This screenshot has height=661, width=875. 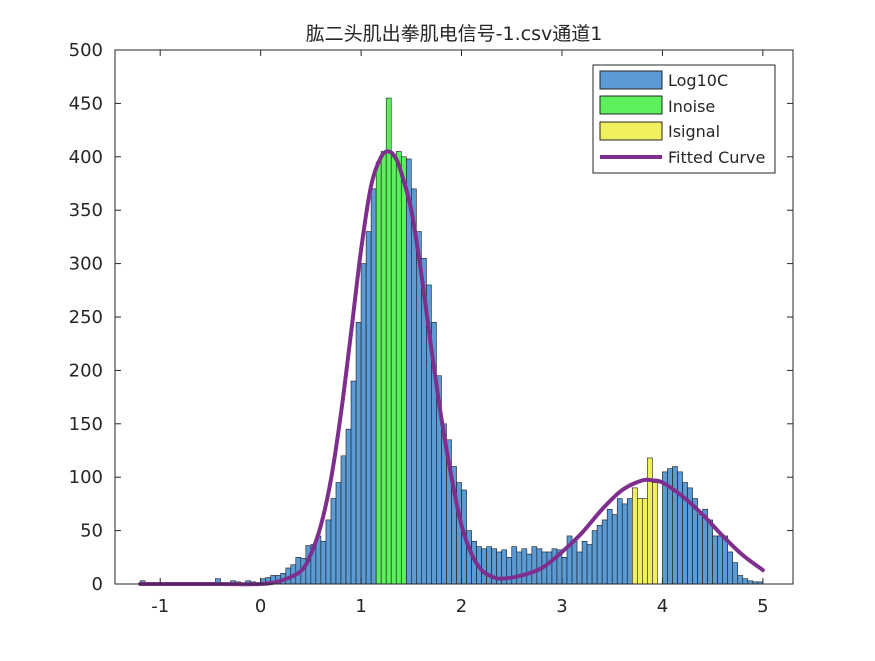 What do you see at coordinates (684, 119) in the screenshot?
I see `legend: Log10C Inoise Isignal Fitted Curve` at bounding box center [684, 119].